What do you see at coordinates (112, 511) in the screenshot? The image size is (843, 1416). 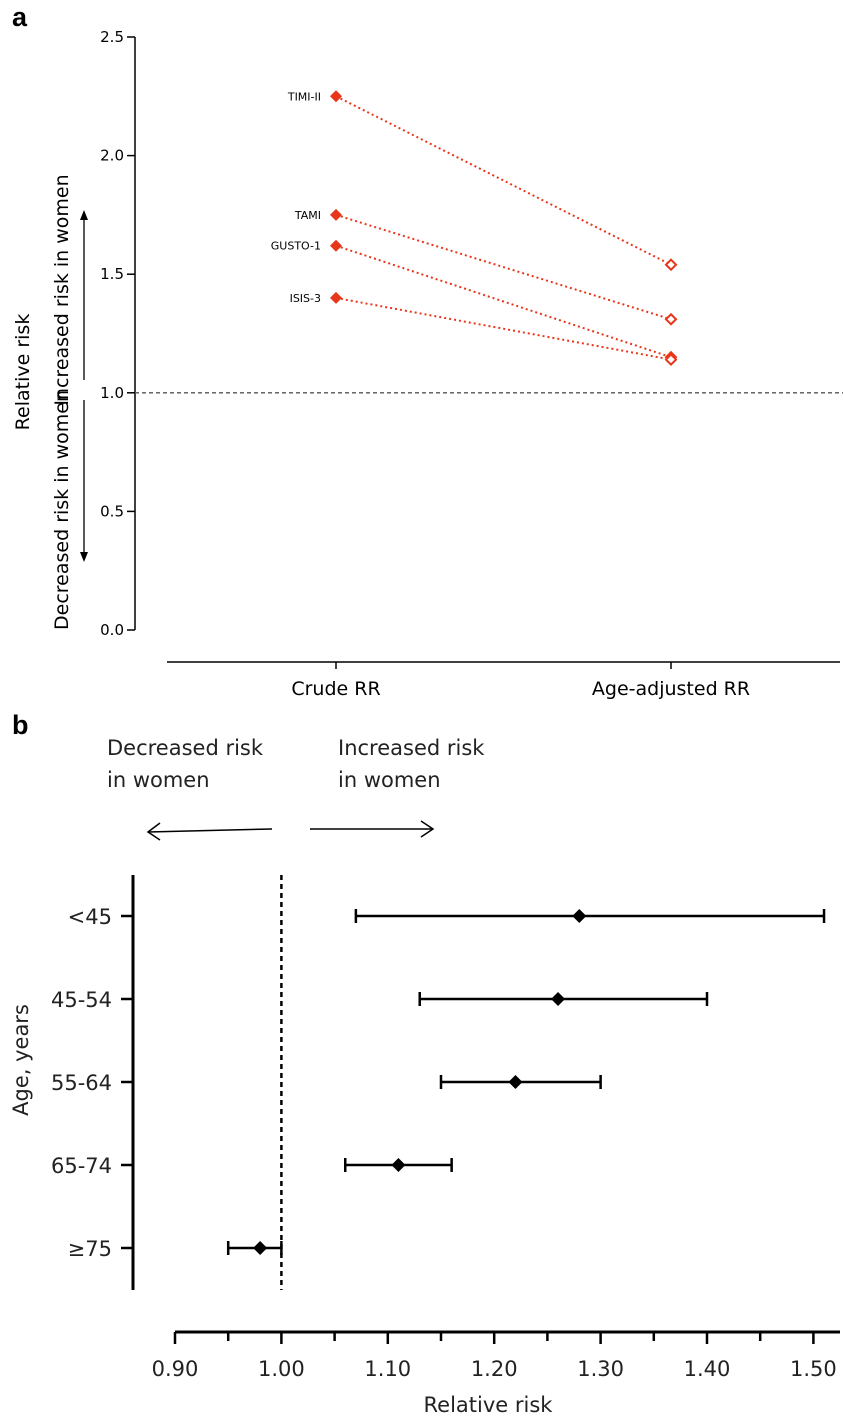 I see `panel-a-y-tick-label: 0.5` at bounding box center [112, 511].